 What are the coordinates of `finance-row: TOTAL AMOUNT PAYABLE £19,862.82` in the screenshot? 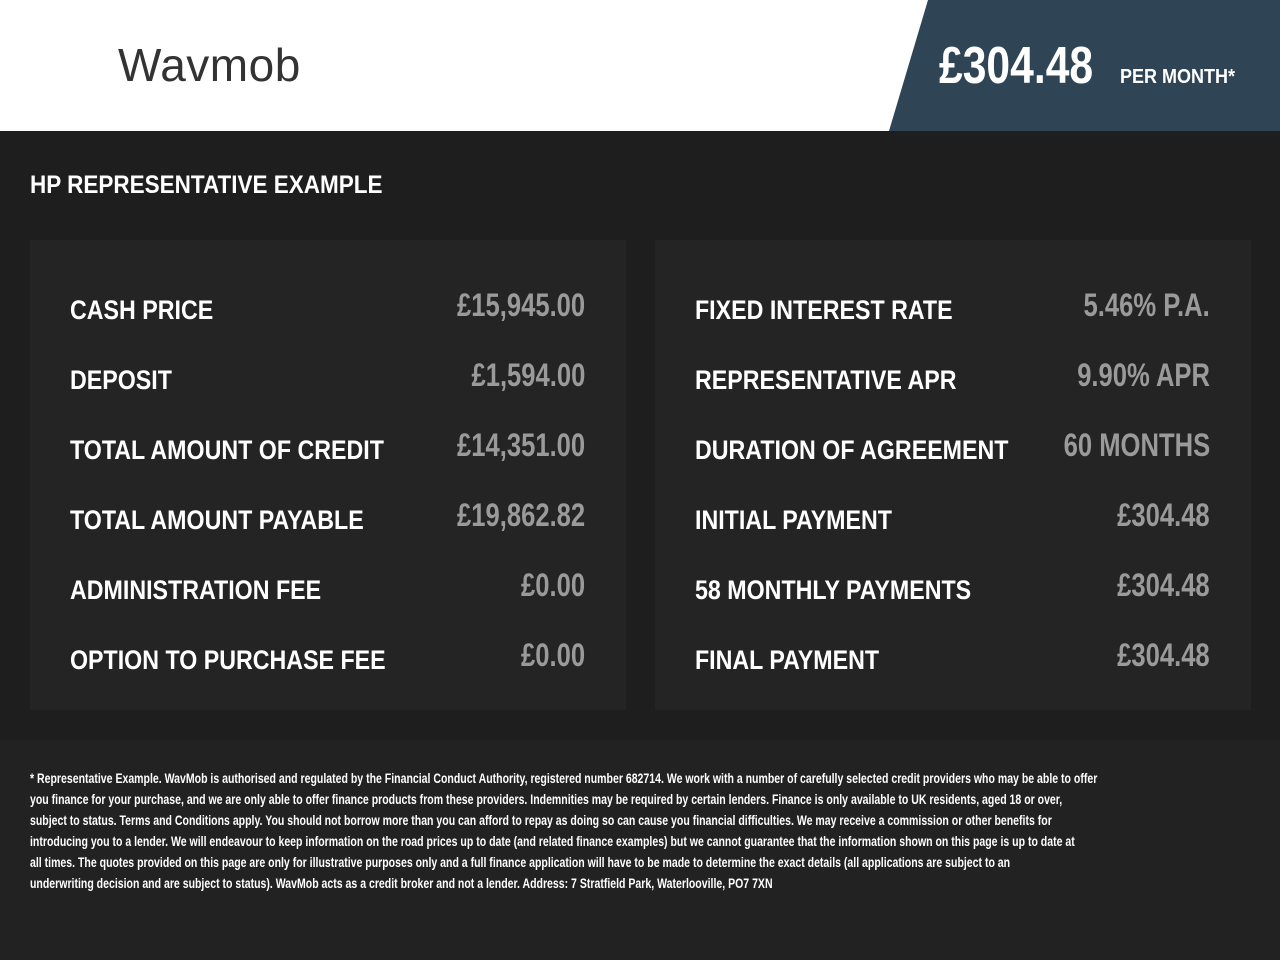 It's located at (327, 517).